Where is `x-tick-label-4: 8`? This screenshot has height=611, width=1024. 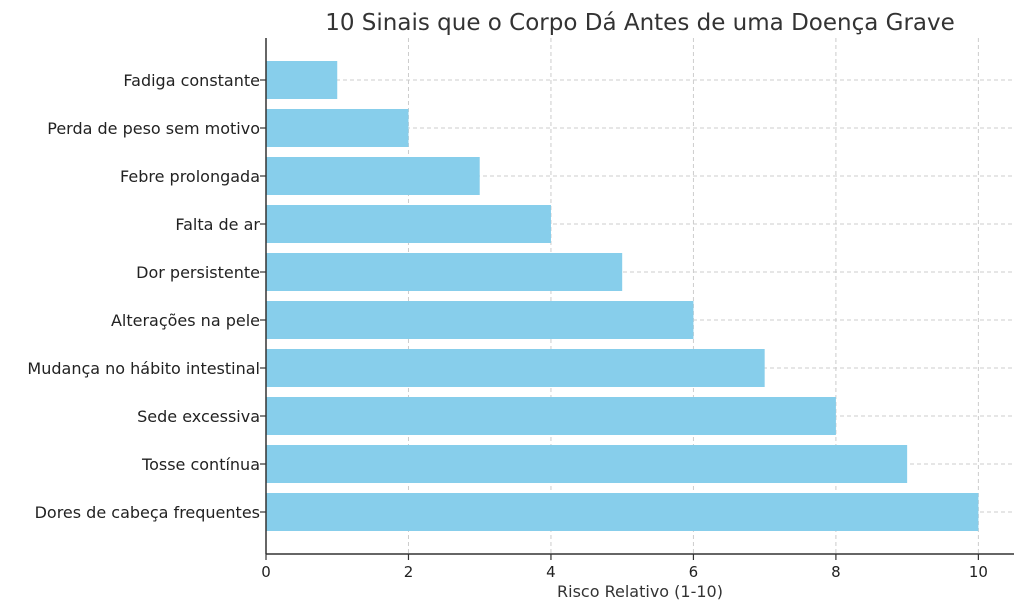 x-tick-label-4: 8 is located at coordinates (836, 572).